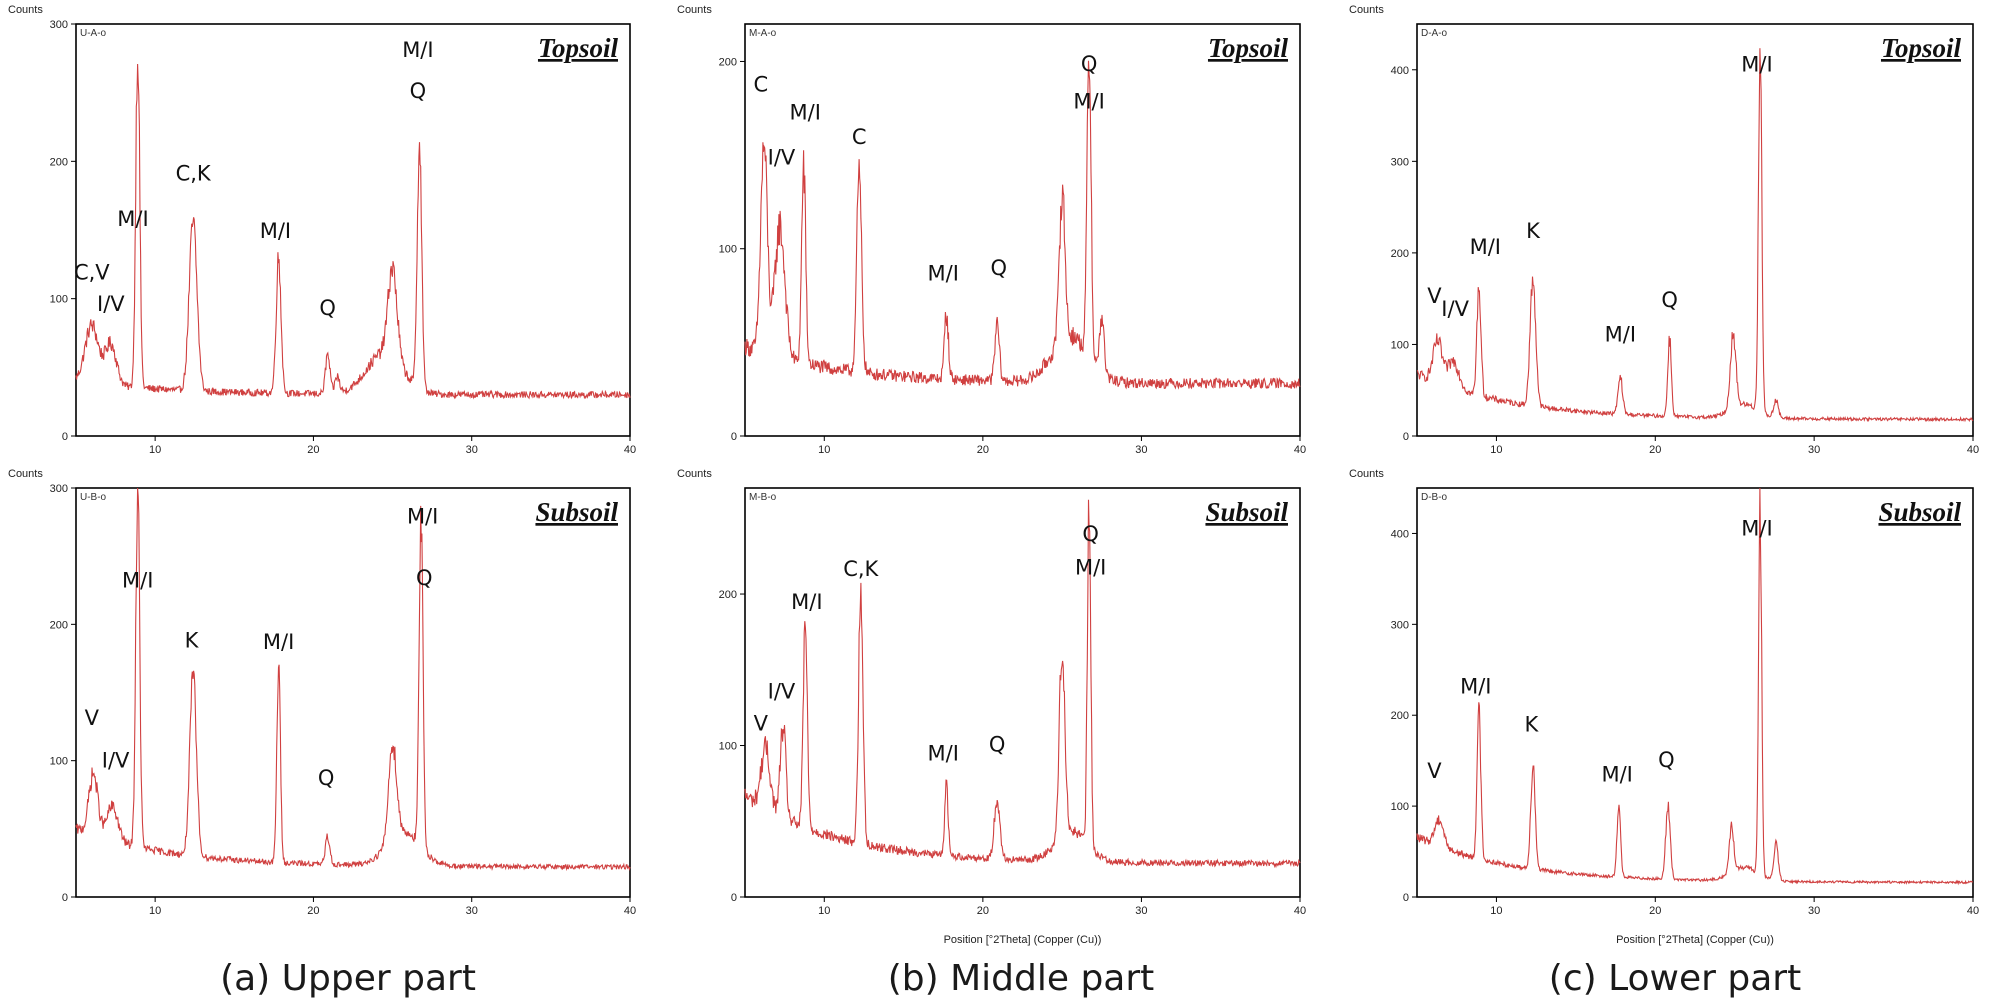  What do you see at coordinates (111, 304) in the screenshot?
I see `peak-label: I/V` at bounding box center [111, 304].